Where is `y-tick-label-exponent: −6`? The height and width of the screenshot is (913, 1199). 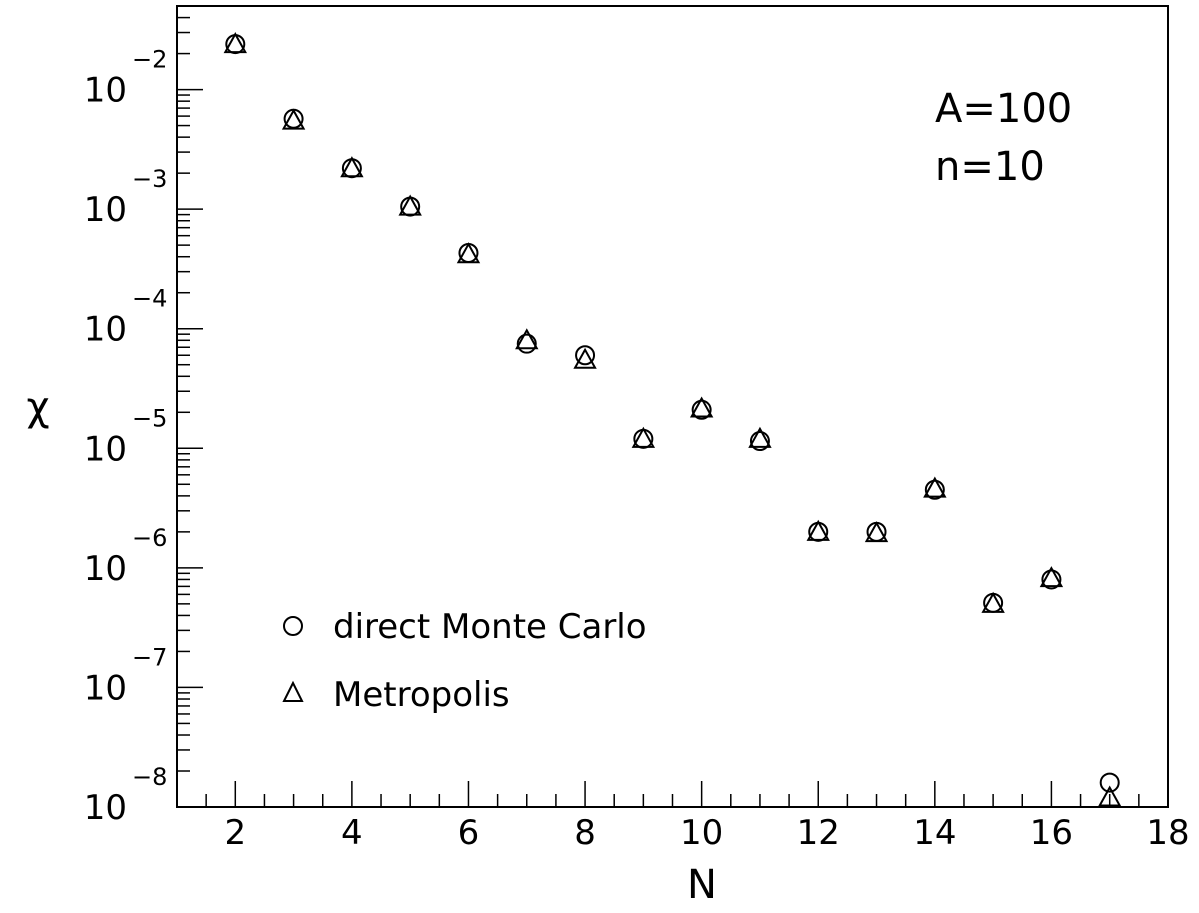 y-tick-label-exponent: −6 is located at coordinates (149, 538).